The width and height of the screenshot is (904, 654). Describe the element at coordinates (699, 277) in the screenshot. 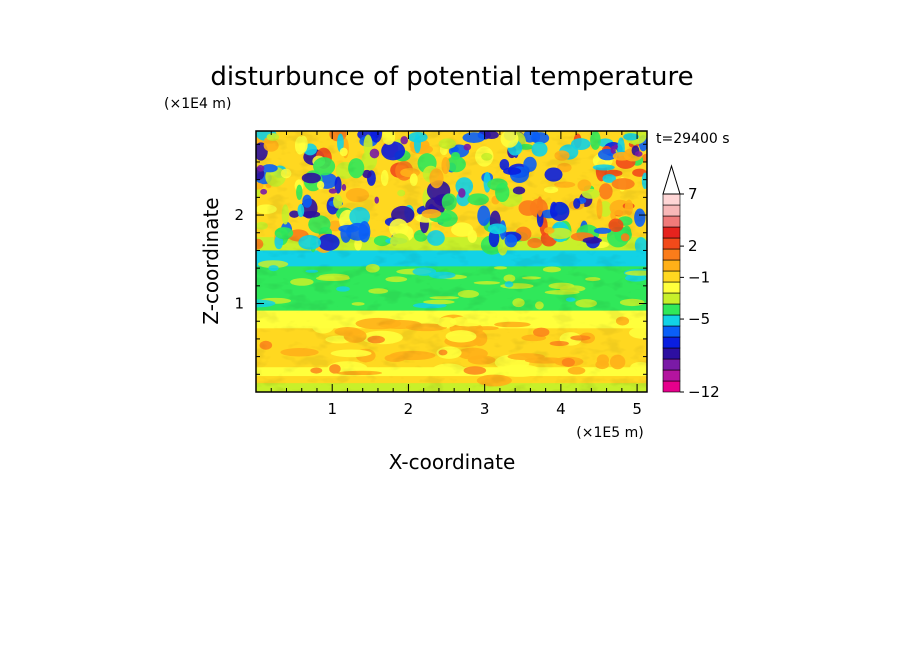

I see `colorbar-tick-label: −1` at that location.